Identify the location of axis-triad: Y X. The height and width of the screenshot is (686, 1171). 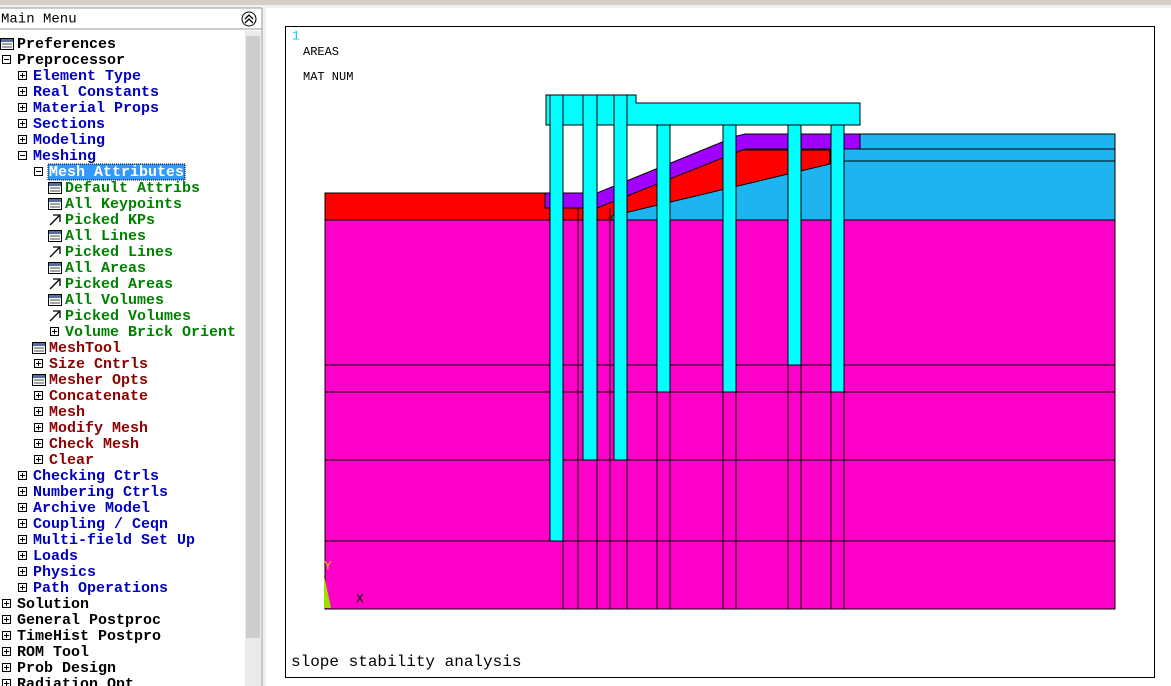
(344, 583).